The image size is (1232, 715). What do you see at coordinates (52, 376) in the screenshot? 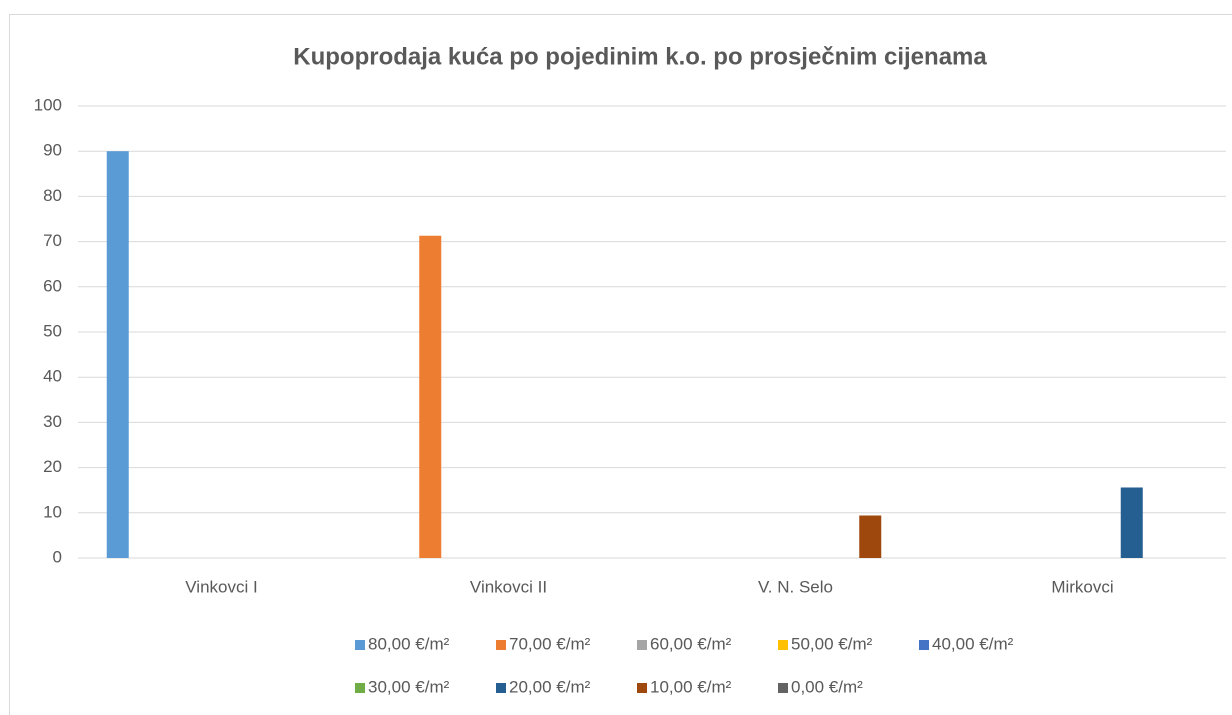
I see `y-tick-label: 40` at bounding box center [52, 376].